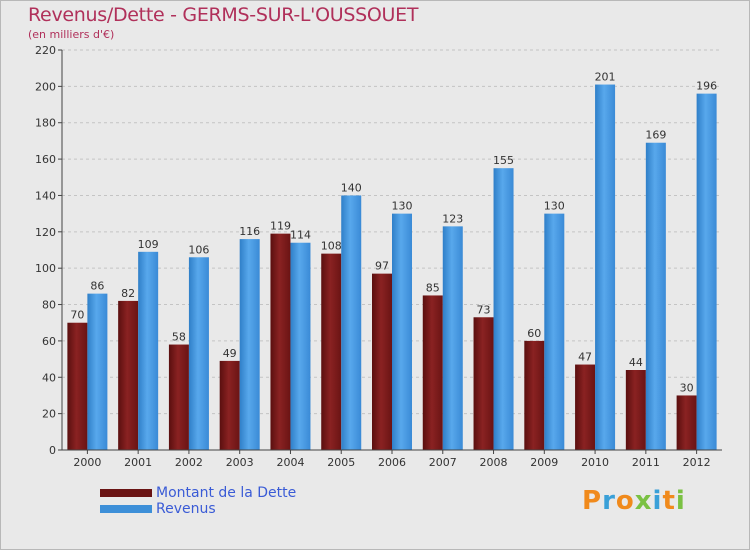 The width and height of the screenshot is (750, 550). I want to click on data-label-revenus: 169, so click(655, 135).